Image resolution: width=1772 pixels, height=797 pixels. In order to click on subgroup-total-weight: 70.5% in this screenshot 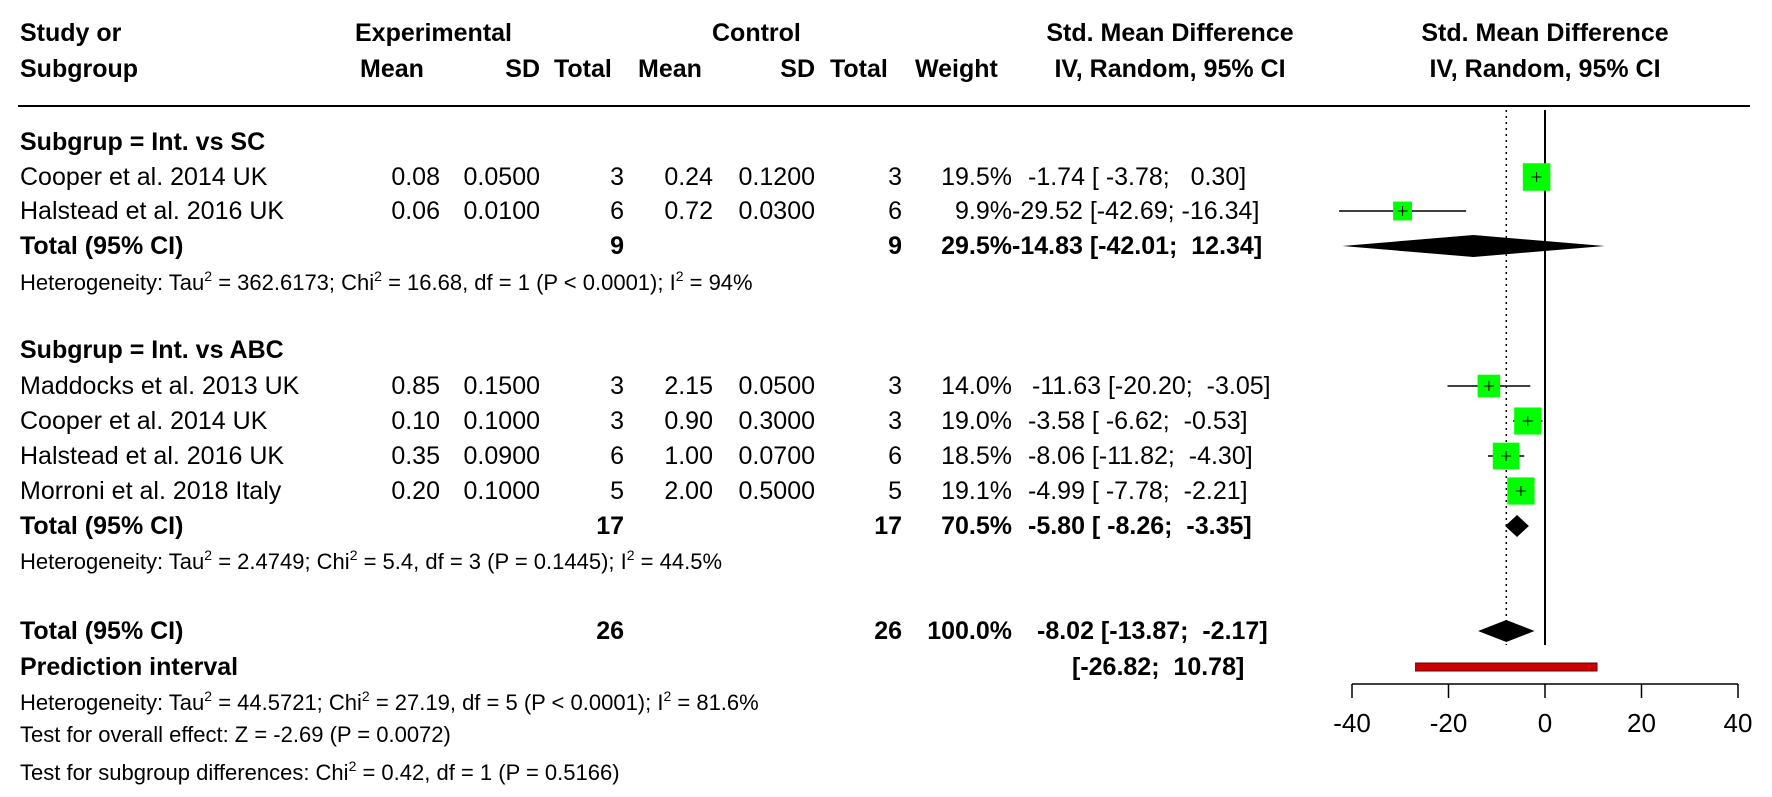, I will do `click(976, 526)`.